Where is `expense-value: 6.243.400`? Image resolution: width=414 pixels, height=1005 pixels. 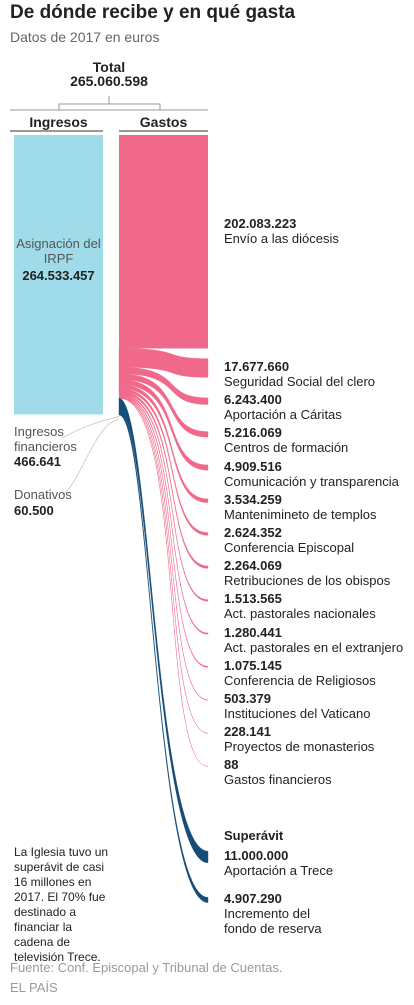
expense-value: 6.243.400 is located at coordinates (253, 400).